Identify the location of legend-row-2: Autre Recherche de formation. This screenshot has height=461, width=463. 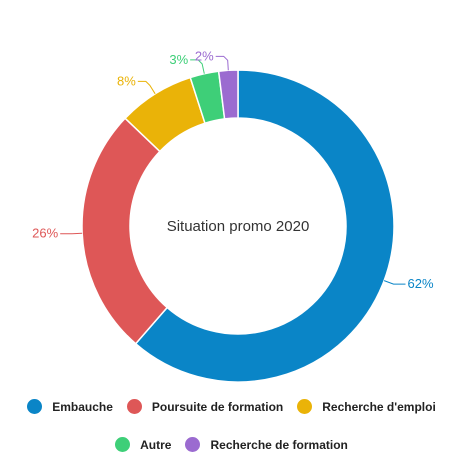
(231, 444).